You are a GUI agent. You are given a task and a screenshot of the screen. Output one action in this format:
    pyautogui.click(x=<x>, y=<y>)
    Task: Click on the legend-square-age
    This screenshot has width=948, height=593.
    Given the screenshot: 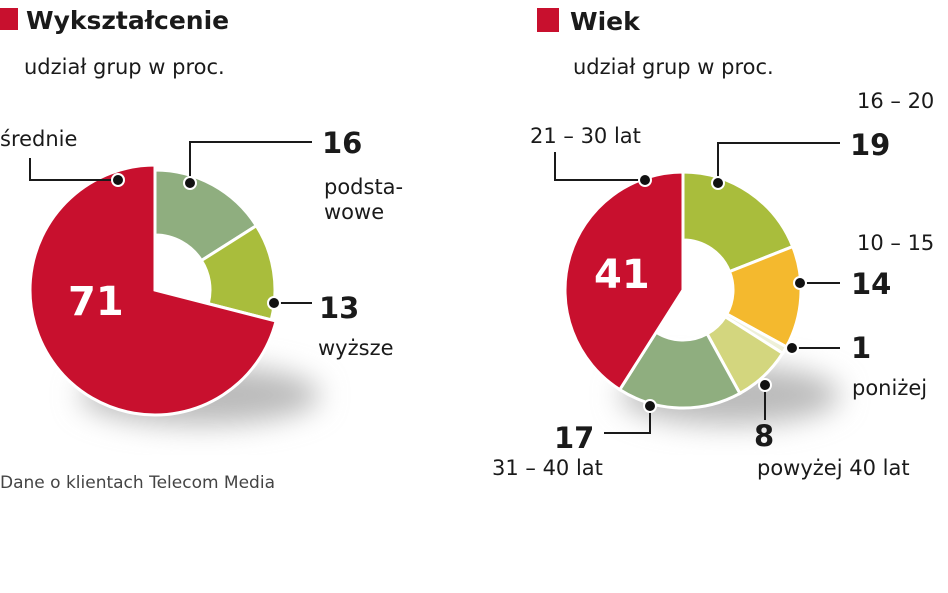 What is the action you would take?
    pyautogui.click(x=548, y=20)
    